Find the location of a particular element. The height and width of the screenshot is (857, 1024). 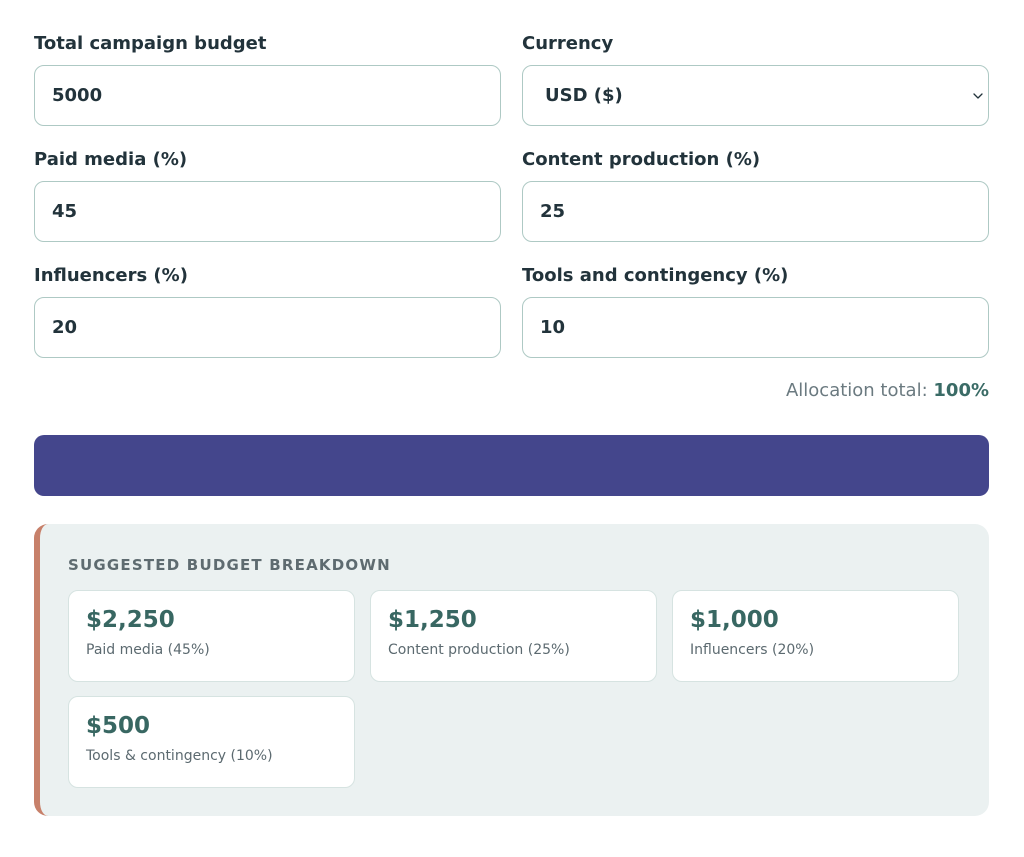

influencers-label: Influencers (%) is located at coordinates (111, 275).